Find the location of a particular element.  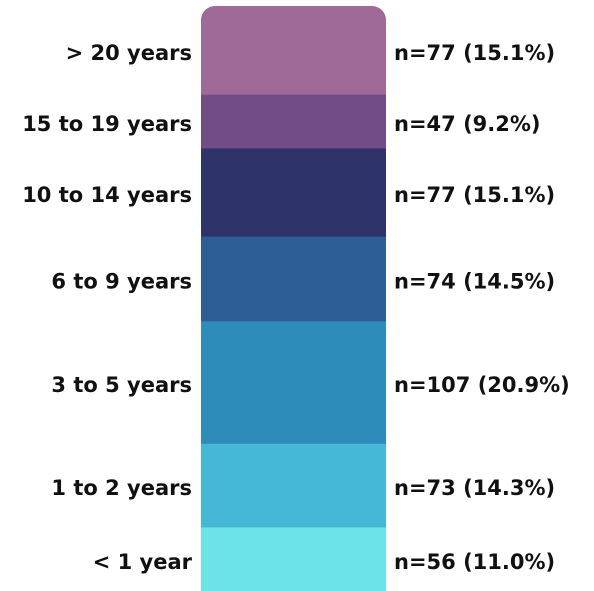

value-label: n=56 (11.0%) is located at coordinates (474, 562).